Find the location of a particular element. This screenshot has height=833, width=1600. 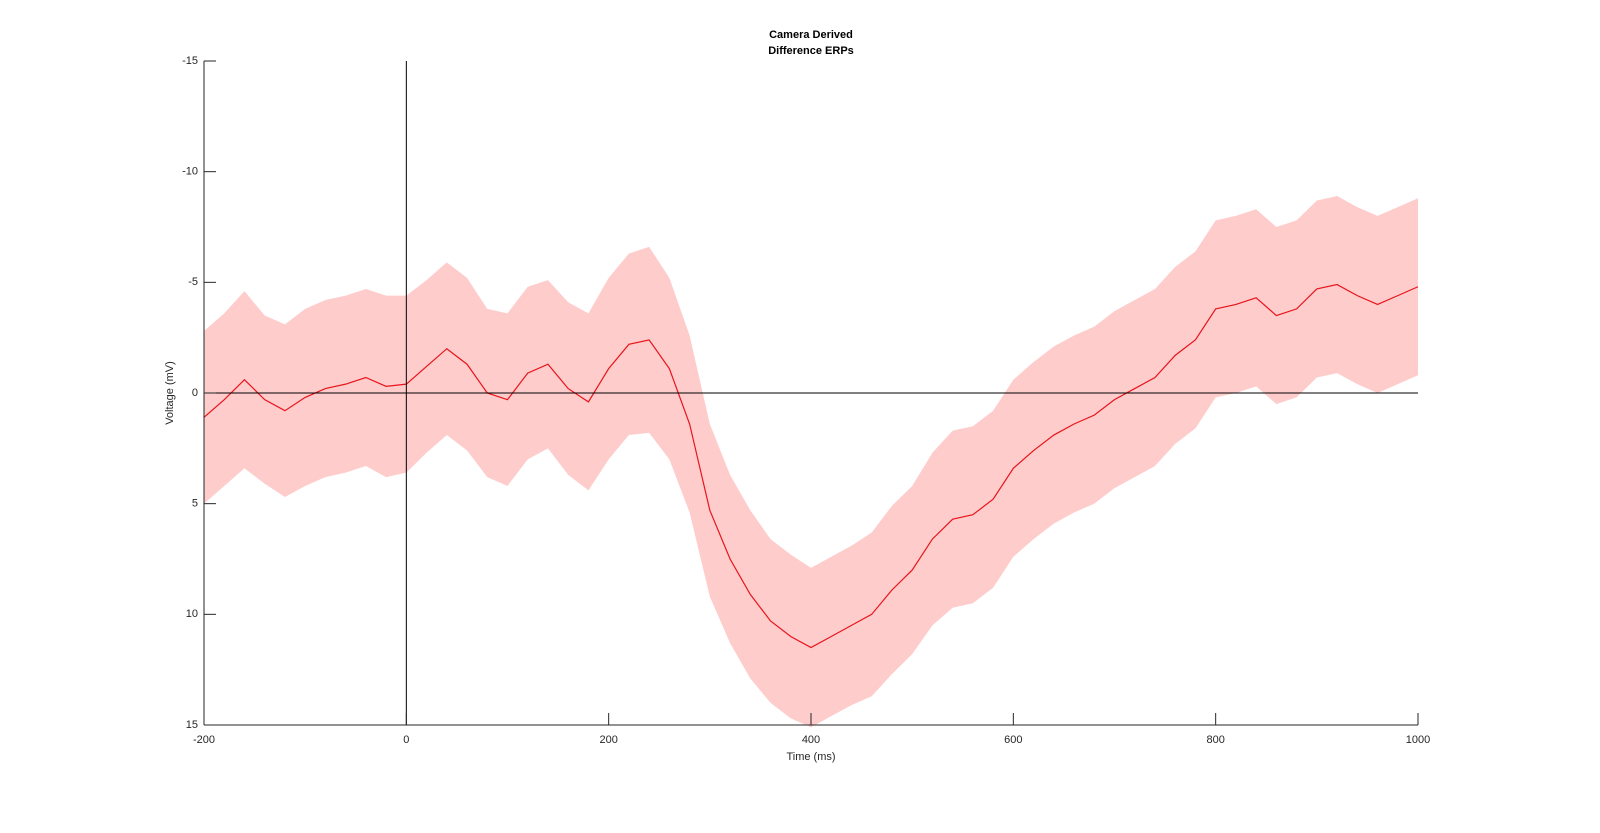

x-tick-label: 1000 is located at coordinates (1418, 740).